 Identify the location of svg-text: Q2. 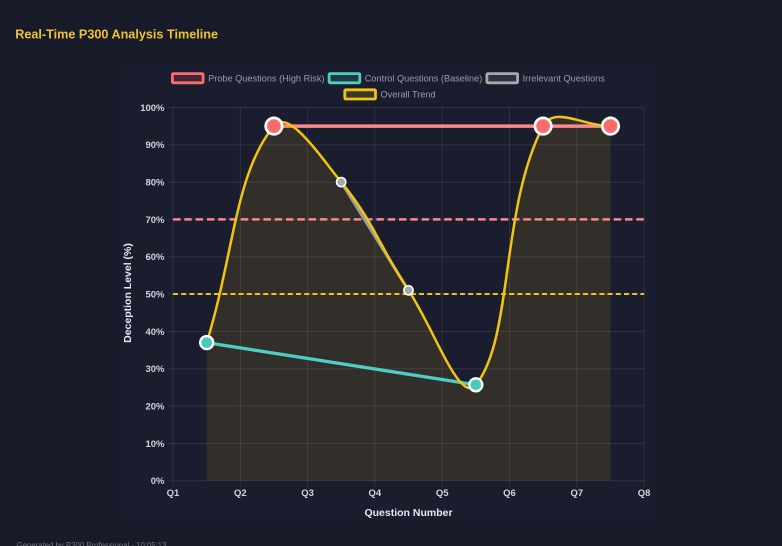
(240, 493).